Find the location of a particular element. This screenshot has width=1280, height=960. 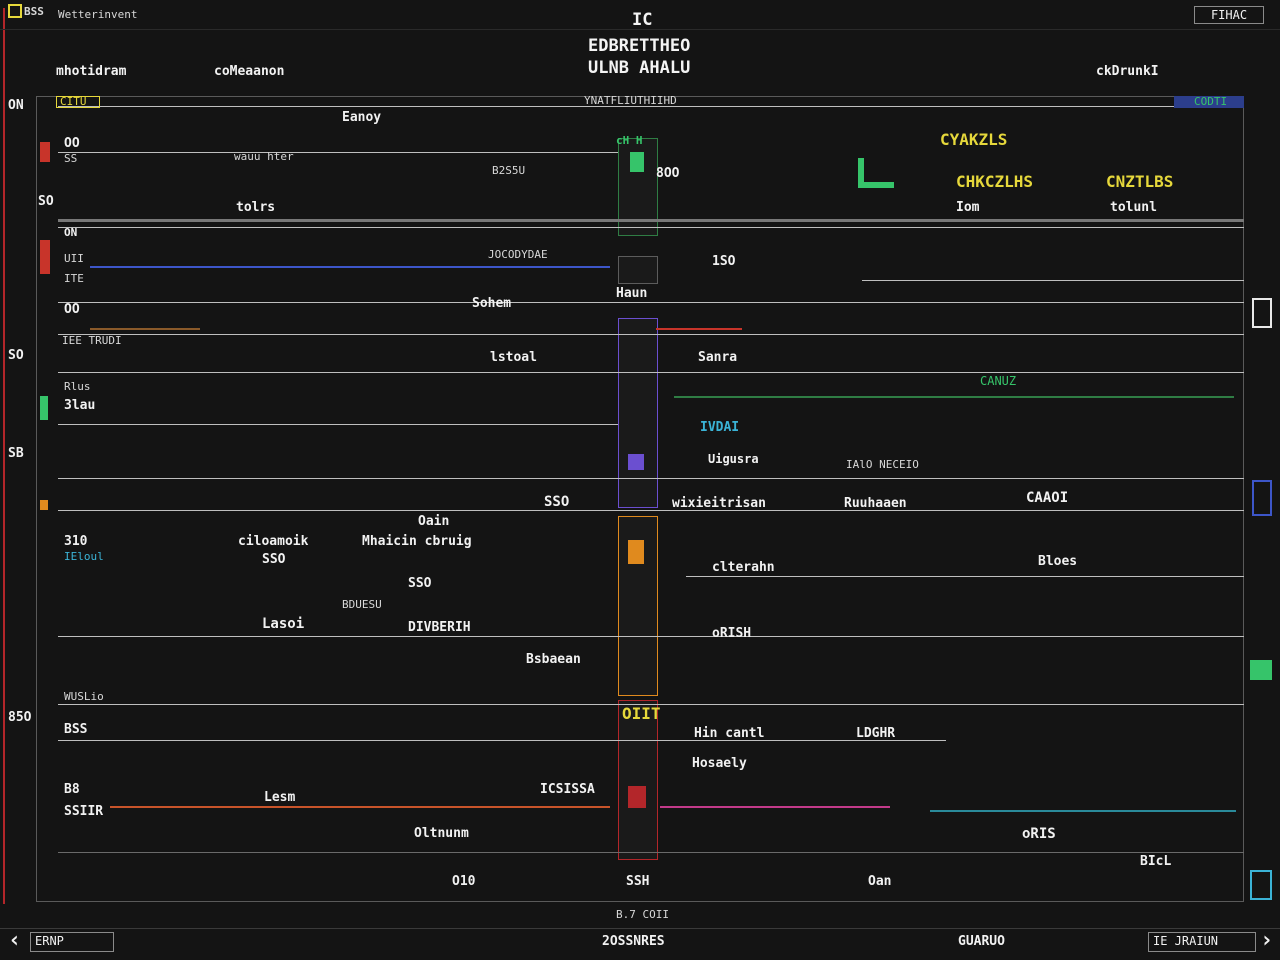

title-divider is located at coordinates (640, 29).